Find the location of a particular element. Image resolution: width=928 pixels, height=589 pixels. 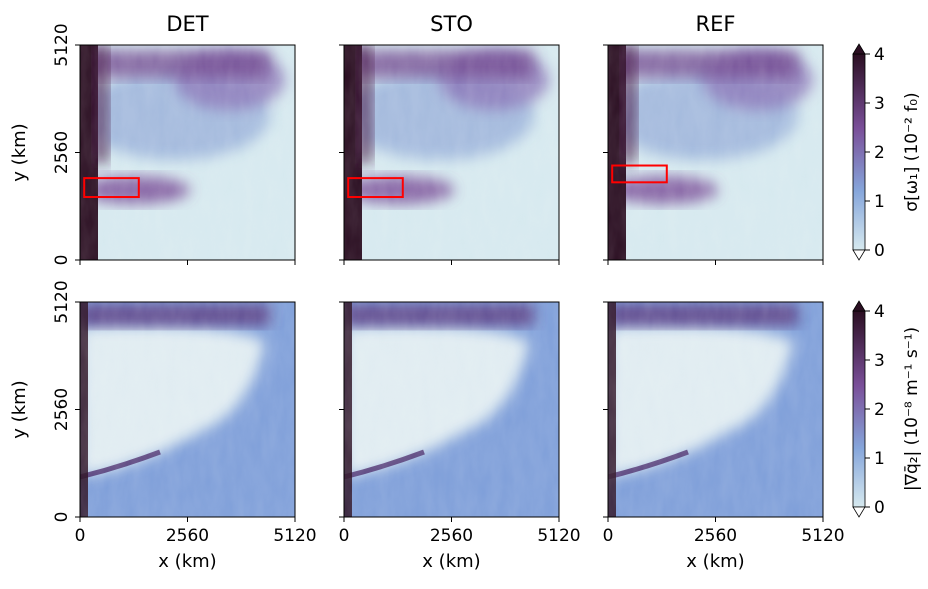

colorbar-vorticity: 0 1 2 3 4 σ[ω₁] (10⁻² f₀) is located at coordinates (887, 152).